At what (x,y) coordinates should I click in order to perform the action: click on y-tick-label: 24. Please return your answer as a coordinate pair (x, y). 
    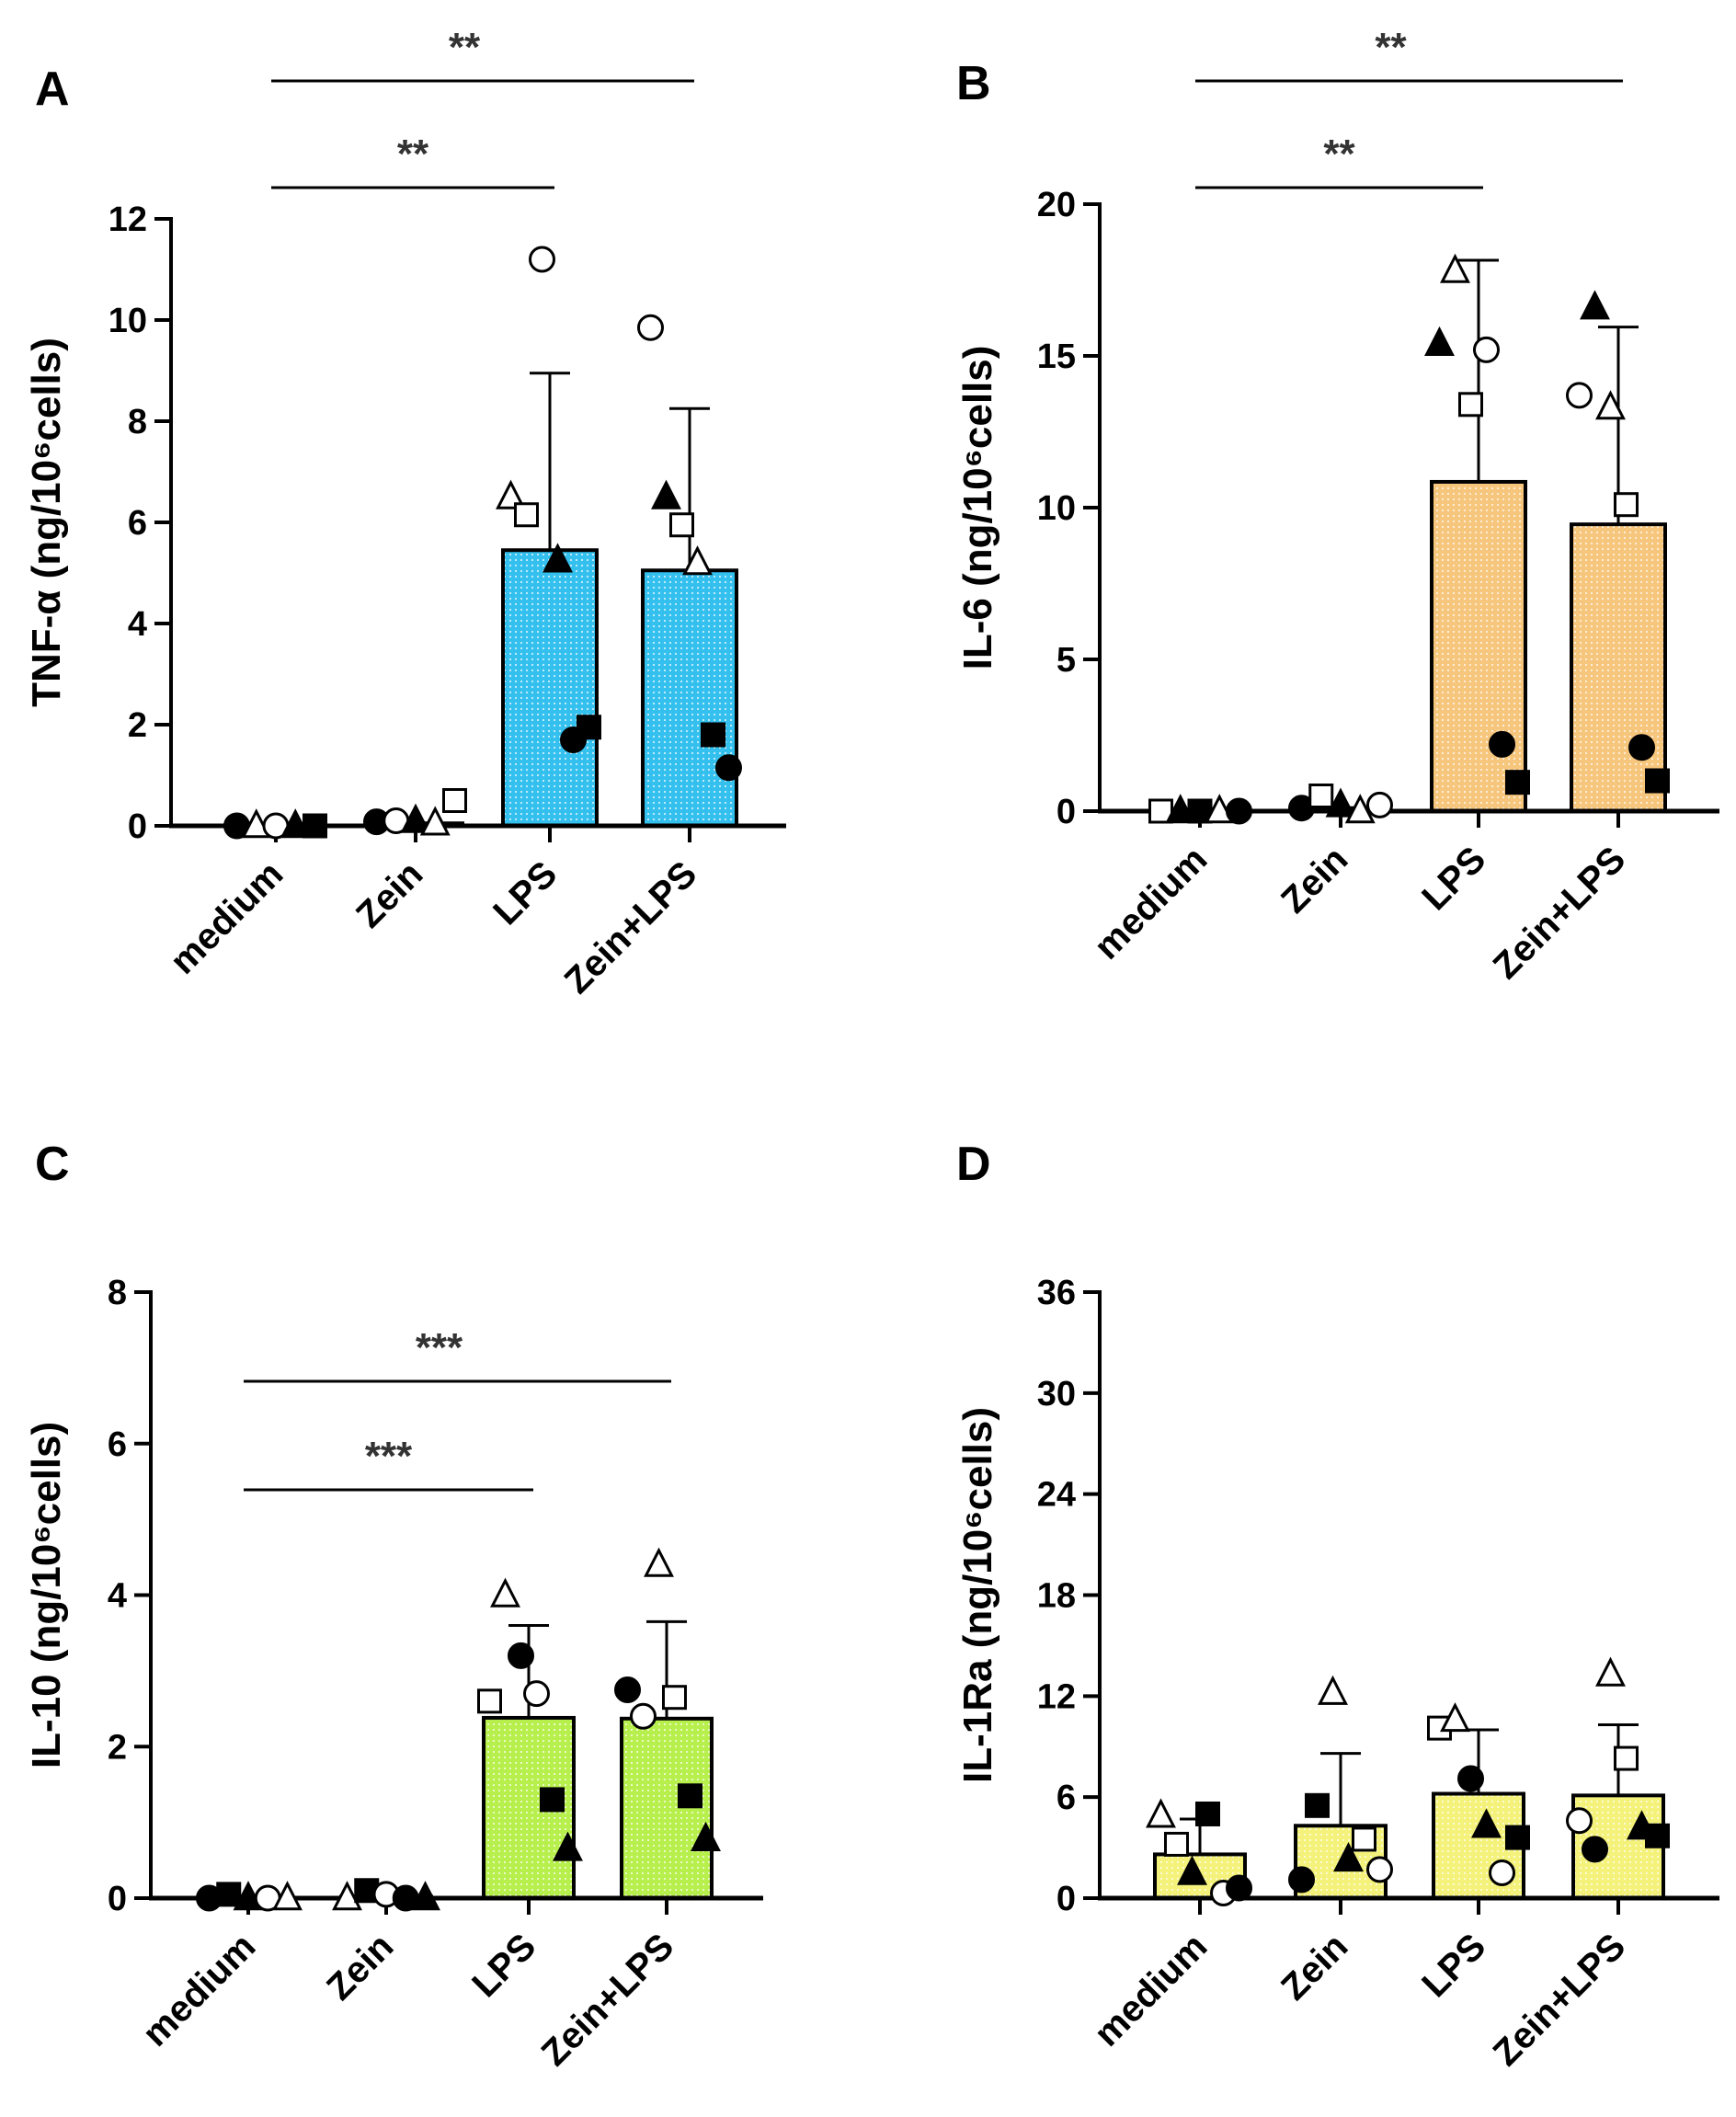
    Looking at the image, I should click on (1056, 1495).